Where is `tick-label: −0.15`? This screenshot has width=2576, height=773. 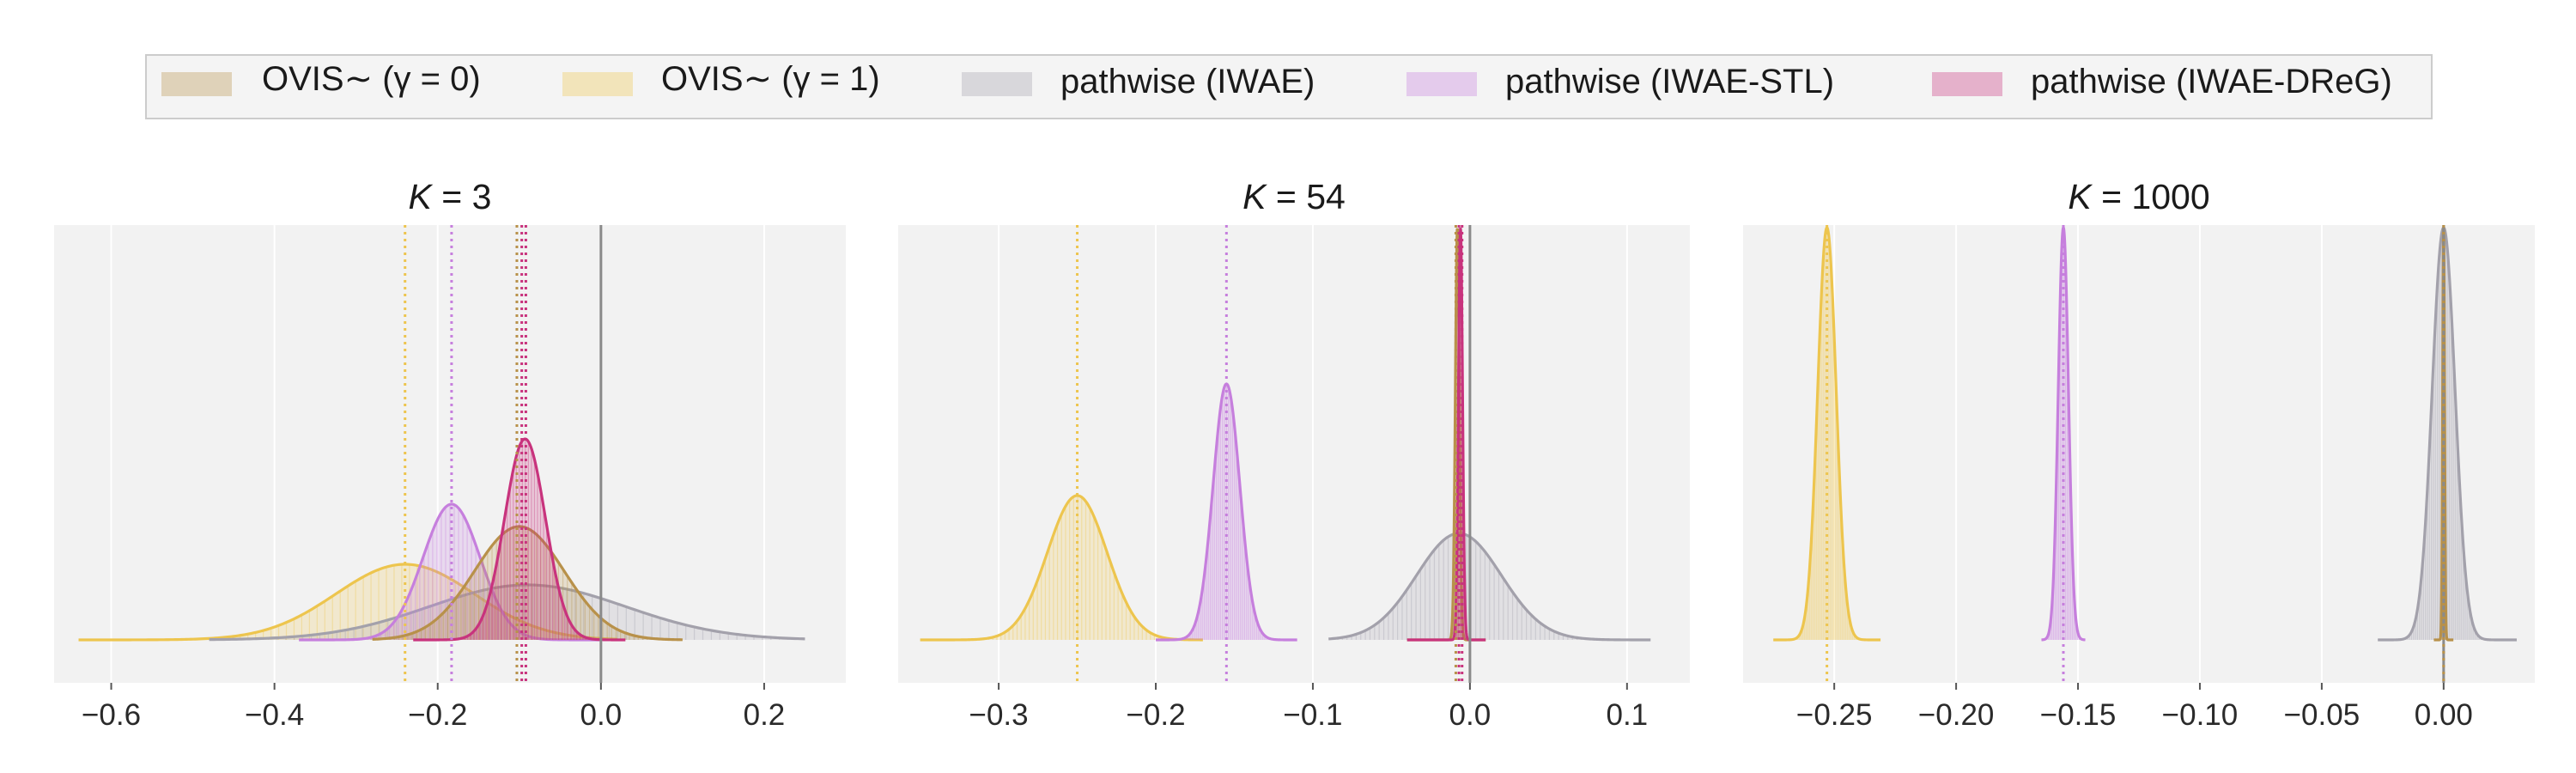 tick-label: −0.15 is located at coordinates (2078, 715).